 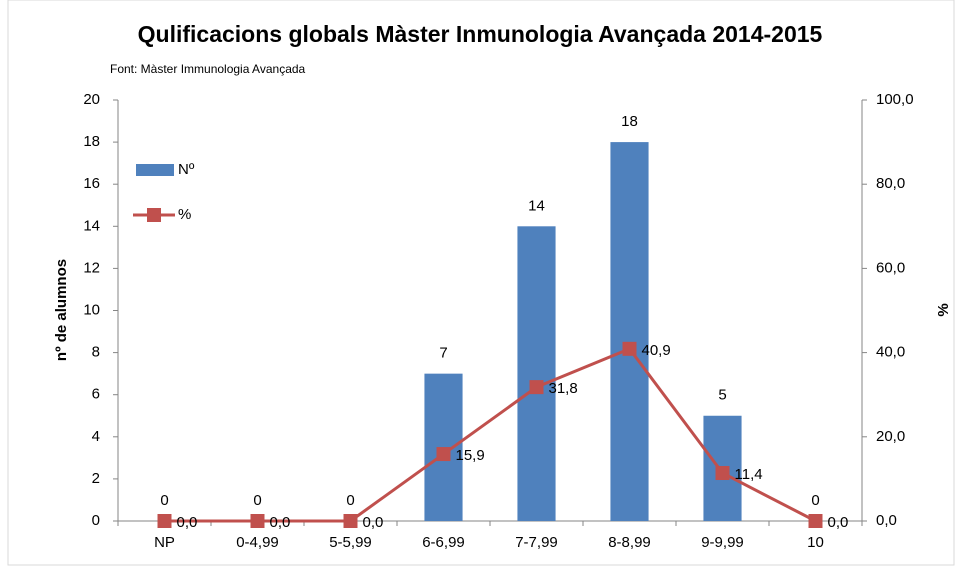 I want to click on y-tick-label: 2, so click(x=96, y=478).